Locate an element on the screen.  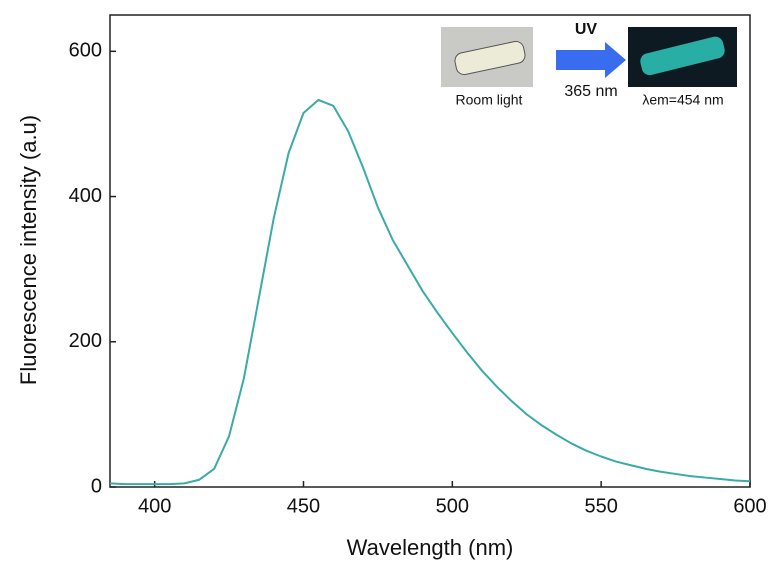
emission-label: λem=454 nm is located at coordinates (682, 100).